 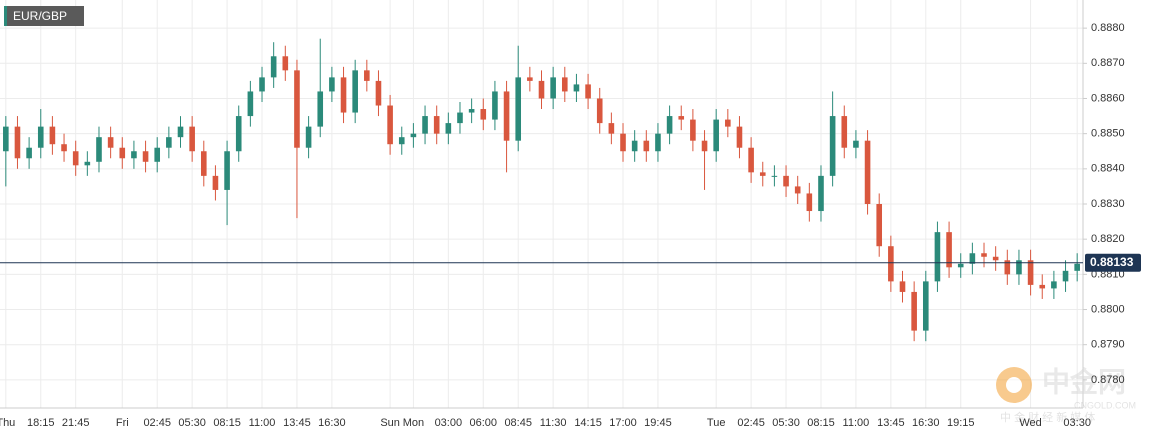 I want to click on x-tick-label: 14:15, so click(x=588, y=423).